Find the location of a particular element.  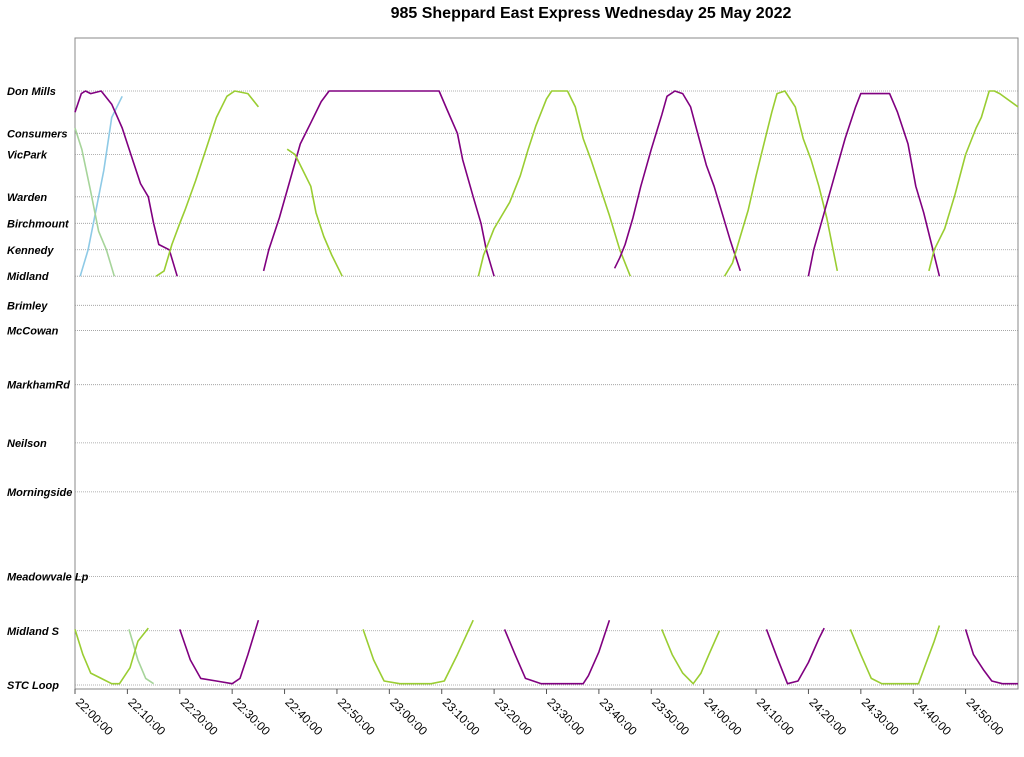

y-tick-label: Brimley is located at coordinates (27, 306).